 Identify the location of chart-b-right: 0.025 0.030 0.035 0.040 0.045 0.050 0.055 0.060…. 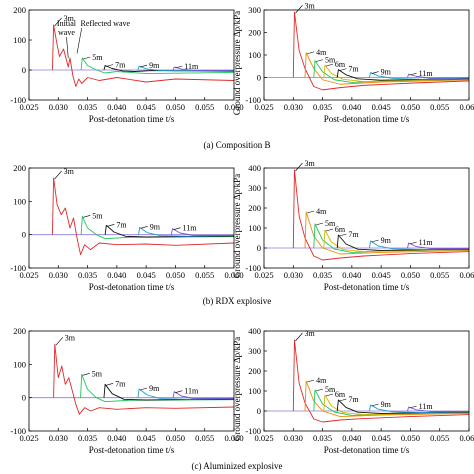
(353, 225).